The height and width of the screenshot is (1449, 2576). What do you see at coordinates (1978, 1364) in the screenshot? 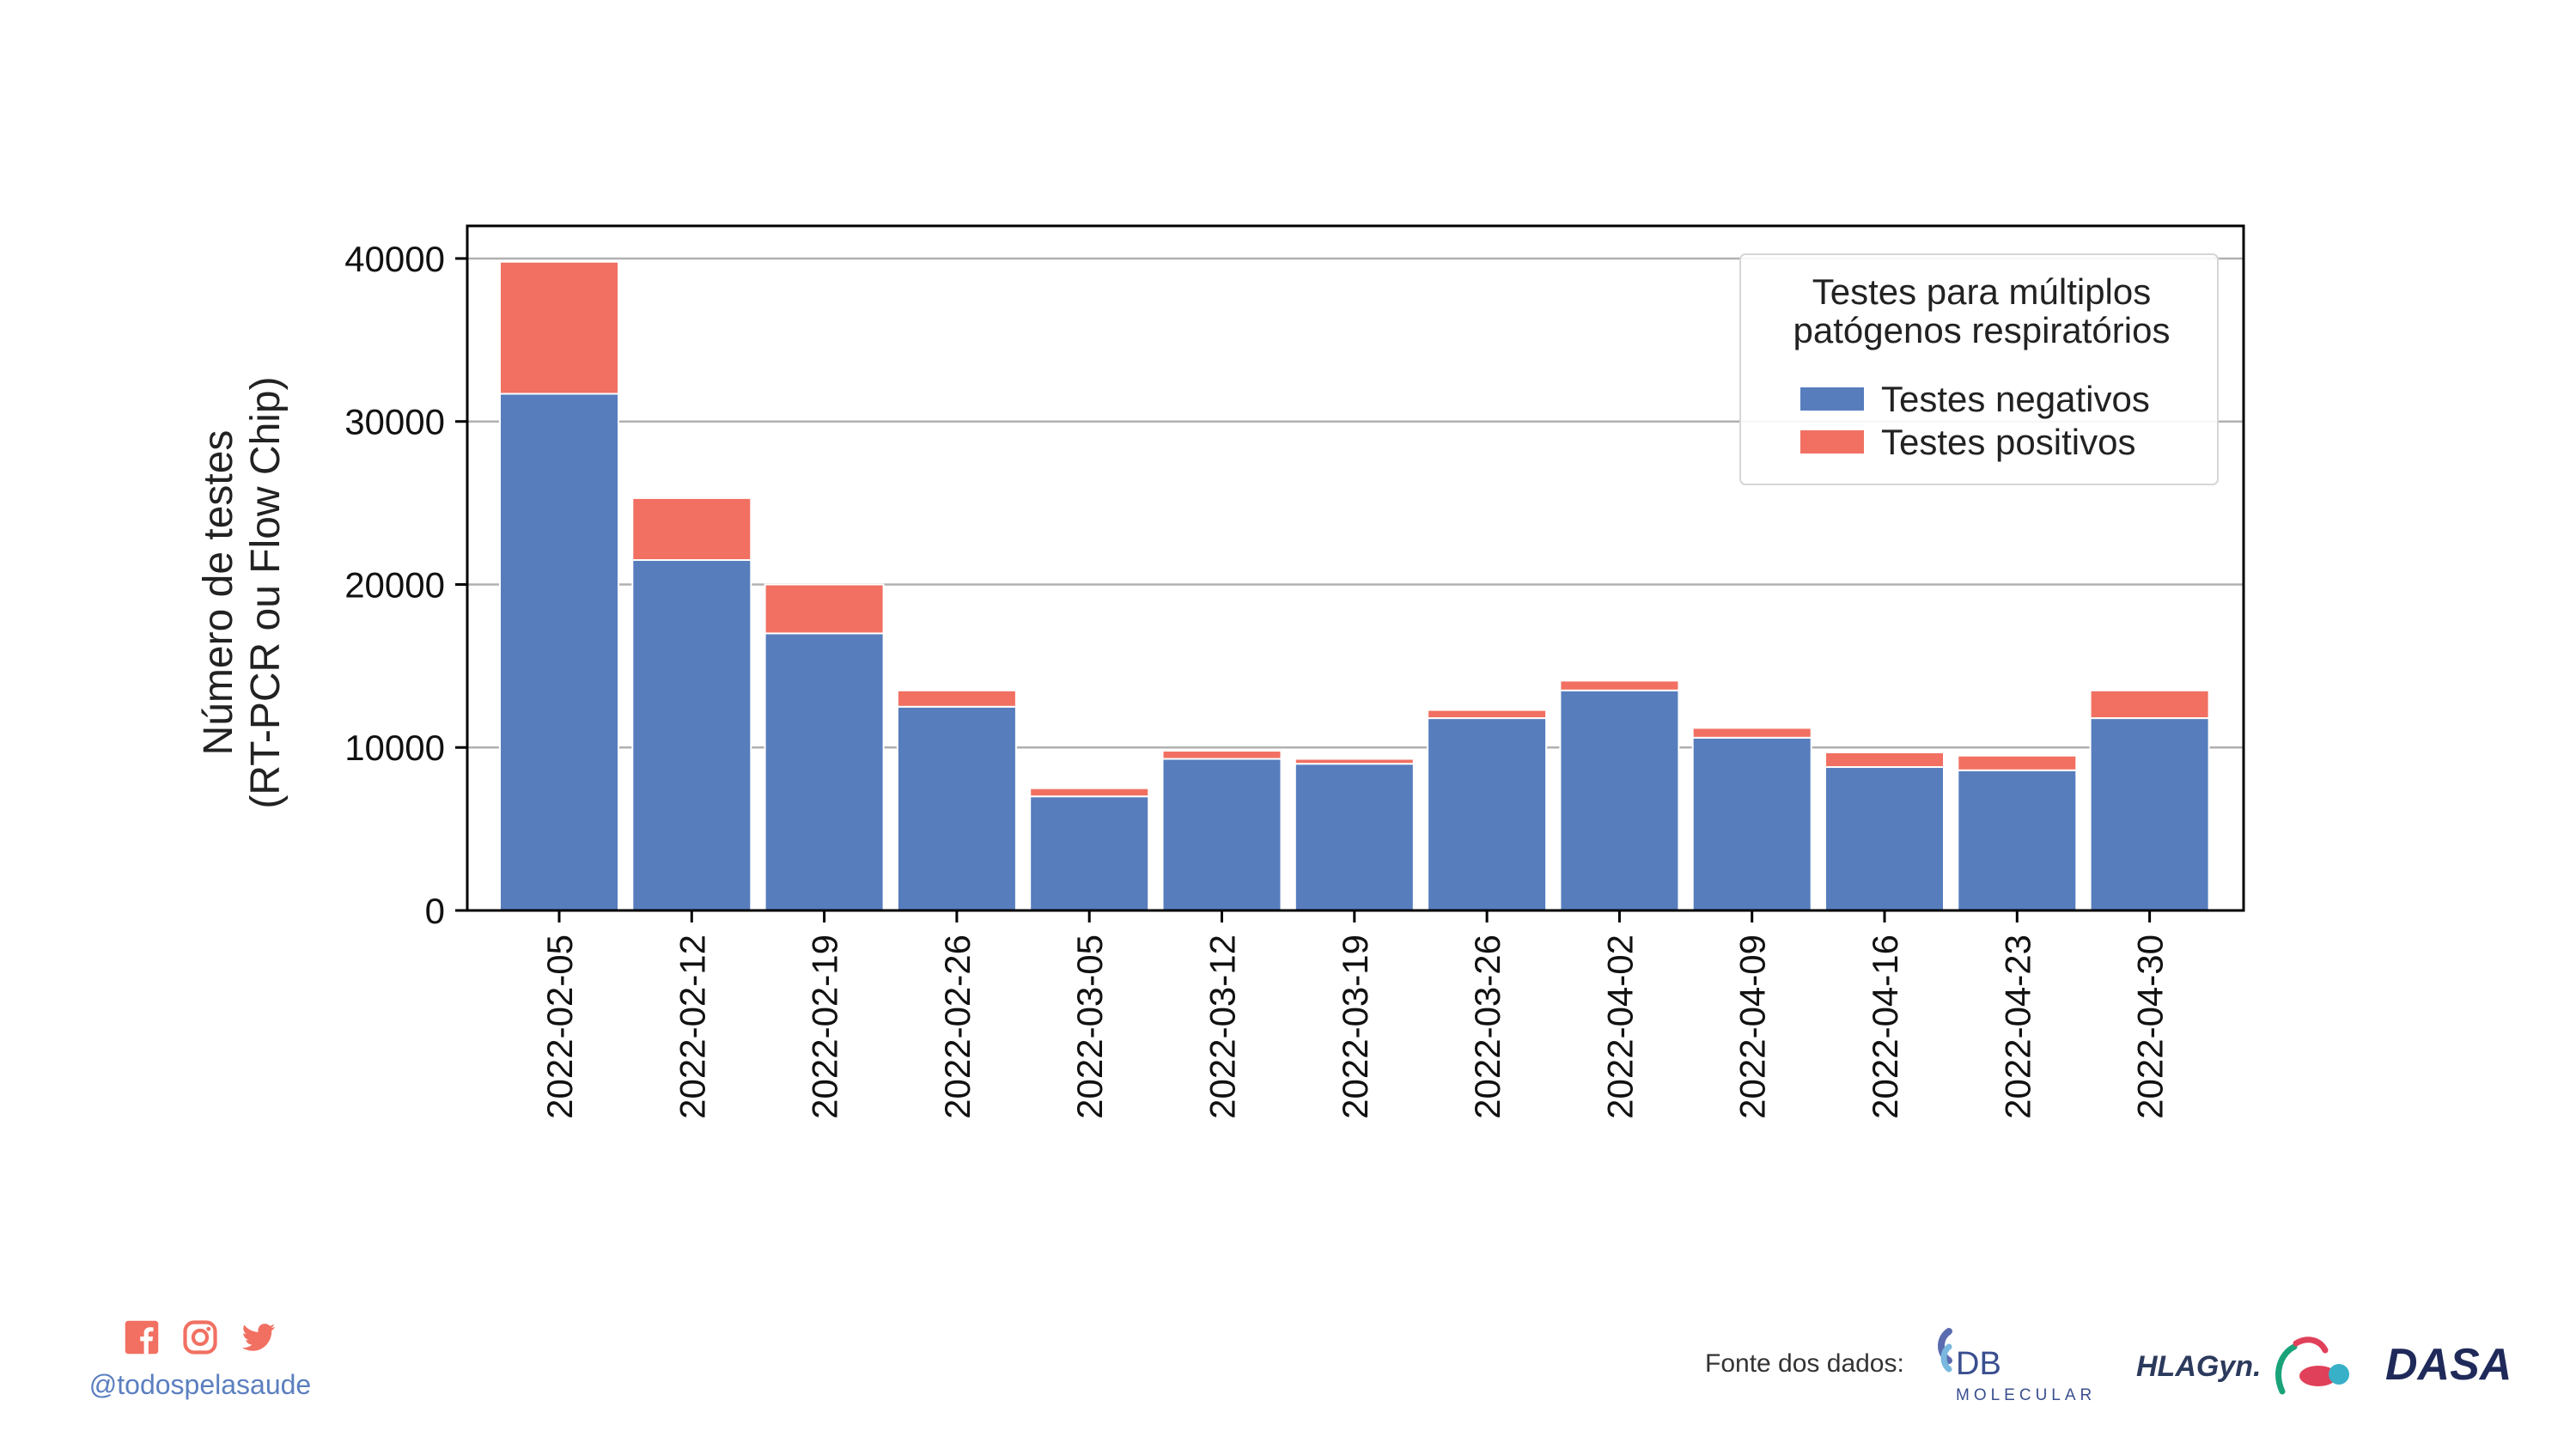
I see `svg-text: DB` at bounding box center [1978, 1364].